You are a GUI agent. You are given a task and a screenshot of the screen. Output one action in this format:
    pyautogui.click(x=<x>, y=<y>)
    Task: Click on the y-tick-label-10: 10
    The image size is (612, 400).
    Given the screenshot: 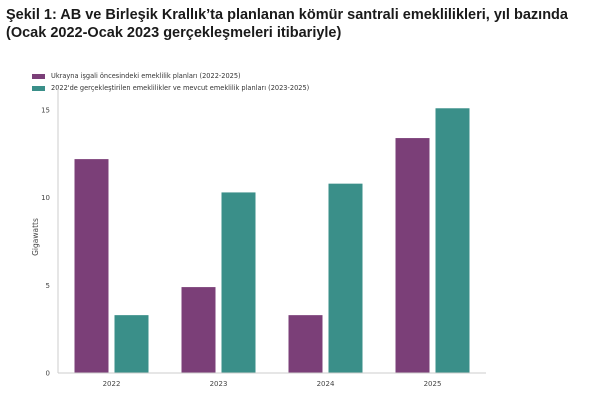 What is the action you would take?
    pyautogui.click(x=45, y=198)
    